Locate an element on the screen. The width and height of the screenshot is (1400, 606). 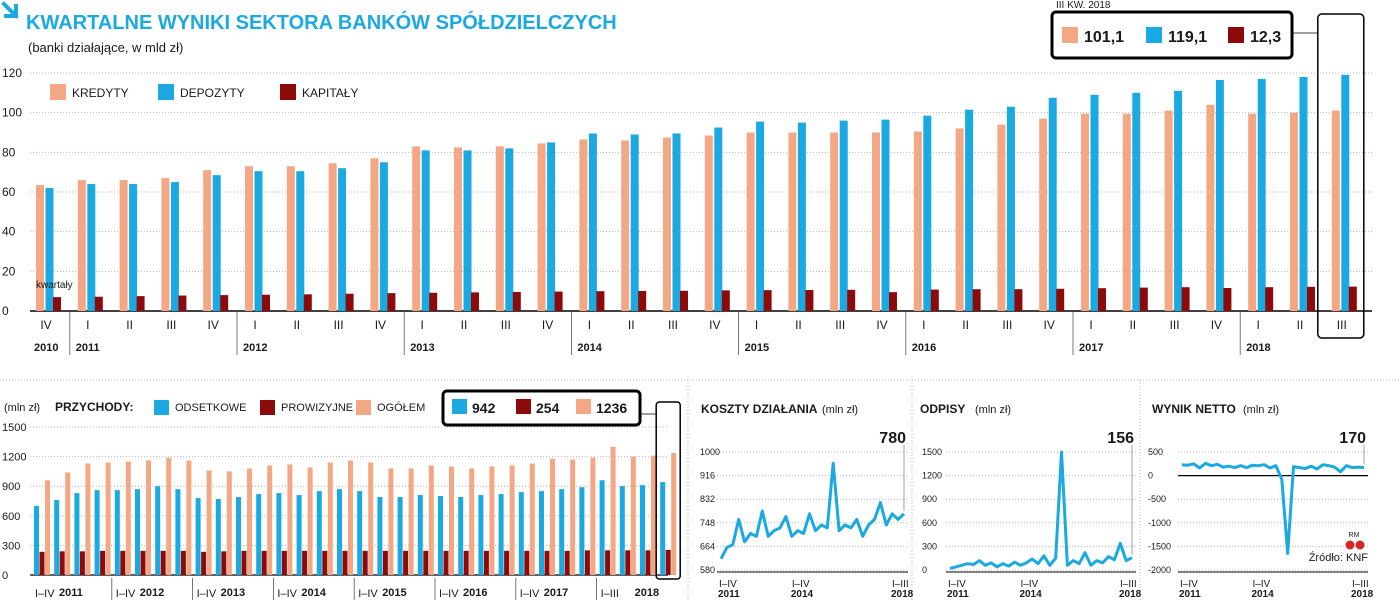
year-label: 2014 is located at coordinates (589, 348).